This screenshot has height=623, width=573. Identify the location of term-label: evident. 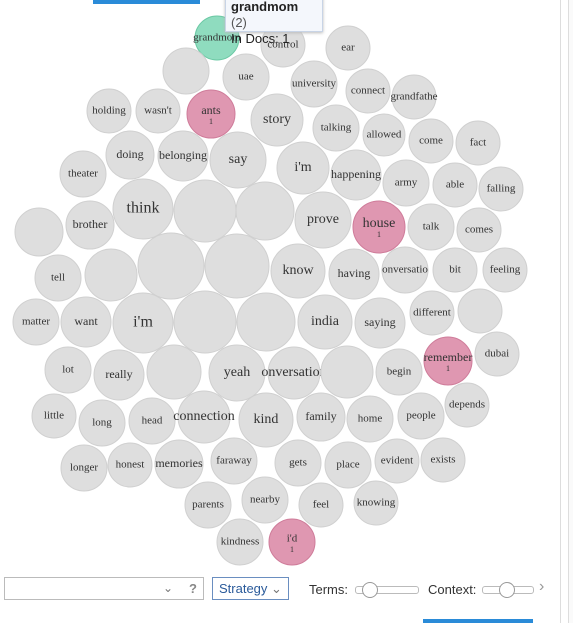
(397, 461).